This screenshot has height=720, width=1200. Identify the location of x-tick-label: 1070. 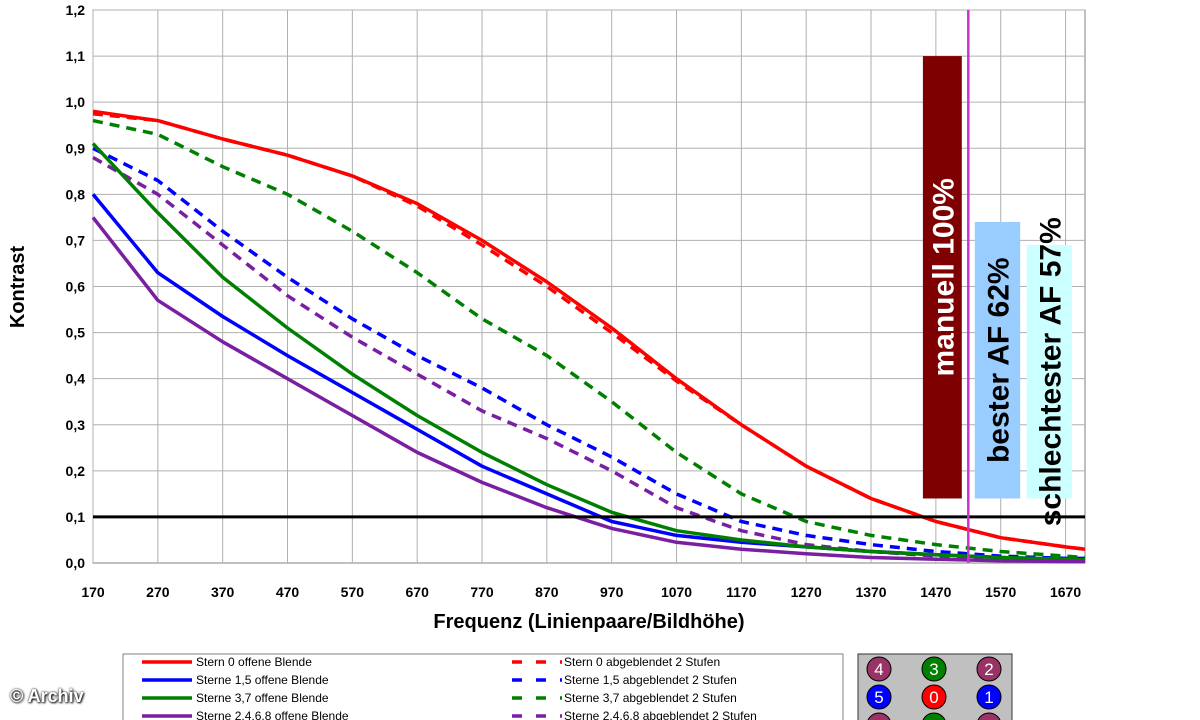
(676, 592).